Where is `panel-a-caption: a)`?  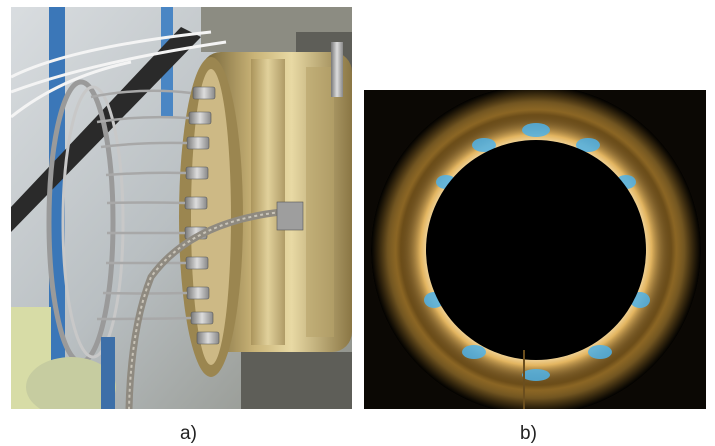 panel-a-caption: a) is located at coordinates (188, 433).